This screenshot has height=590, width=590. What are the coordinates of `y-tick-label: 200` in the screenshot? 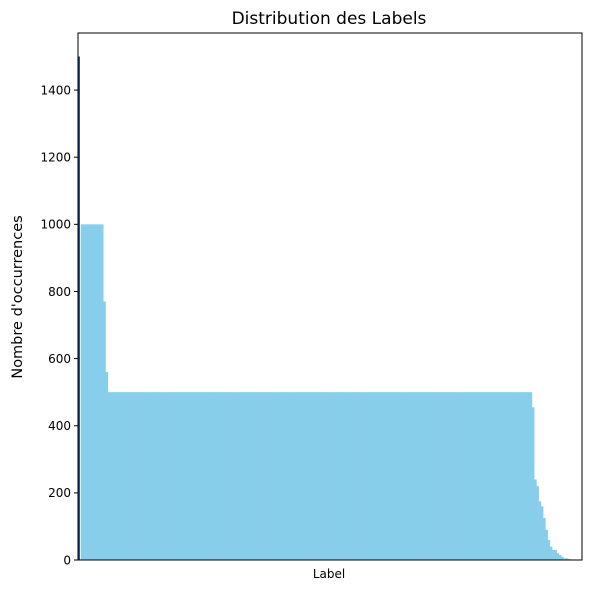 It's located at (59, 493).